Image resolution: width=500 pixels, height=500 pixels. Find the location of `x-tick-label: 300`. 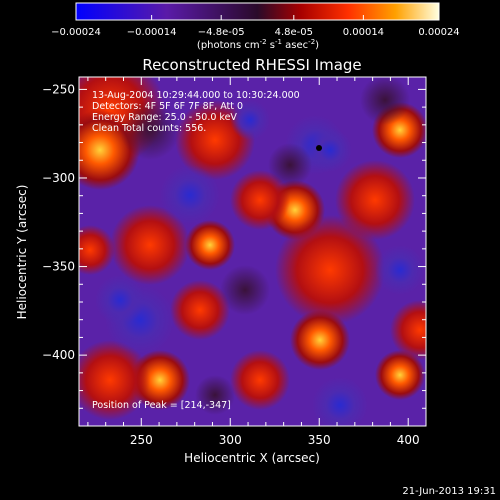

x-tick-label: 300 is located at coordinates (230, 440).